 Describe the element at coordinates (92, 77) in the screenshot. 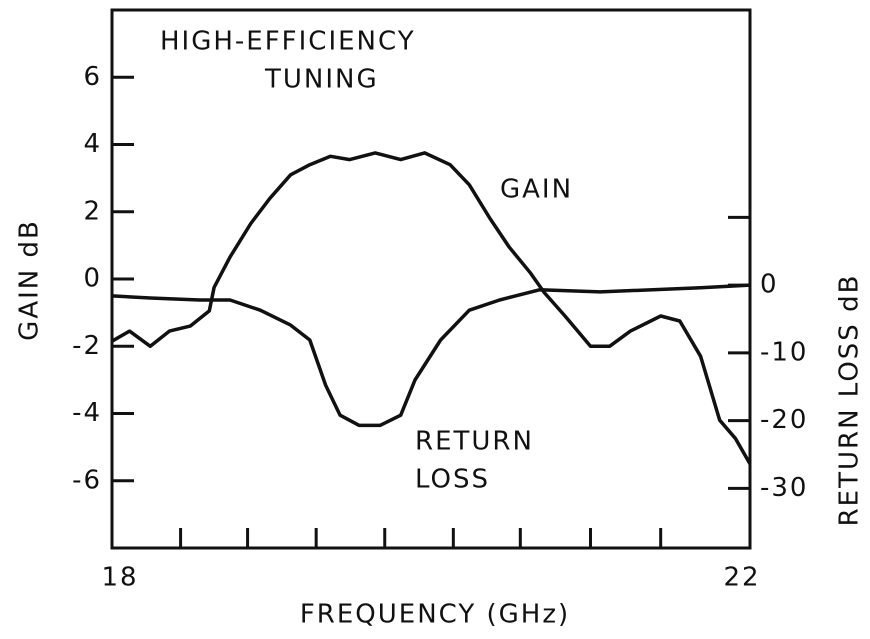

I see `y-tick-label: 6` at that location.